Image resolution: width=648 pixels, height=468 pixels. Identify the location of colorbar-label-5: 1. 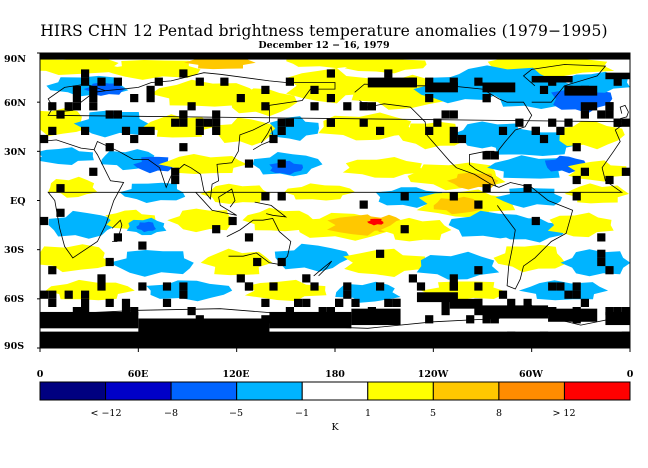
(368, 413).